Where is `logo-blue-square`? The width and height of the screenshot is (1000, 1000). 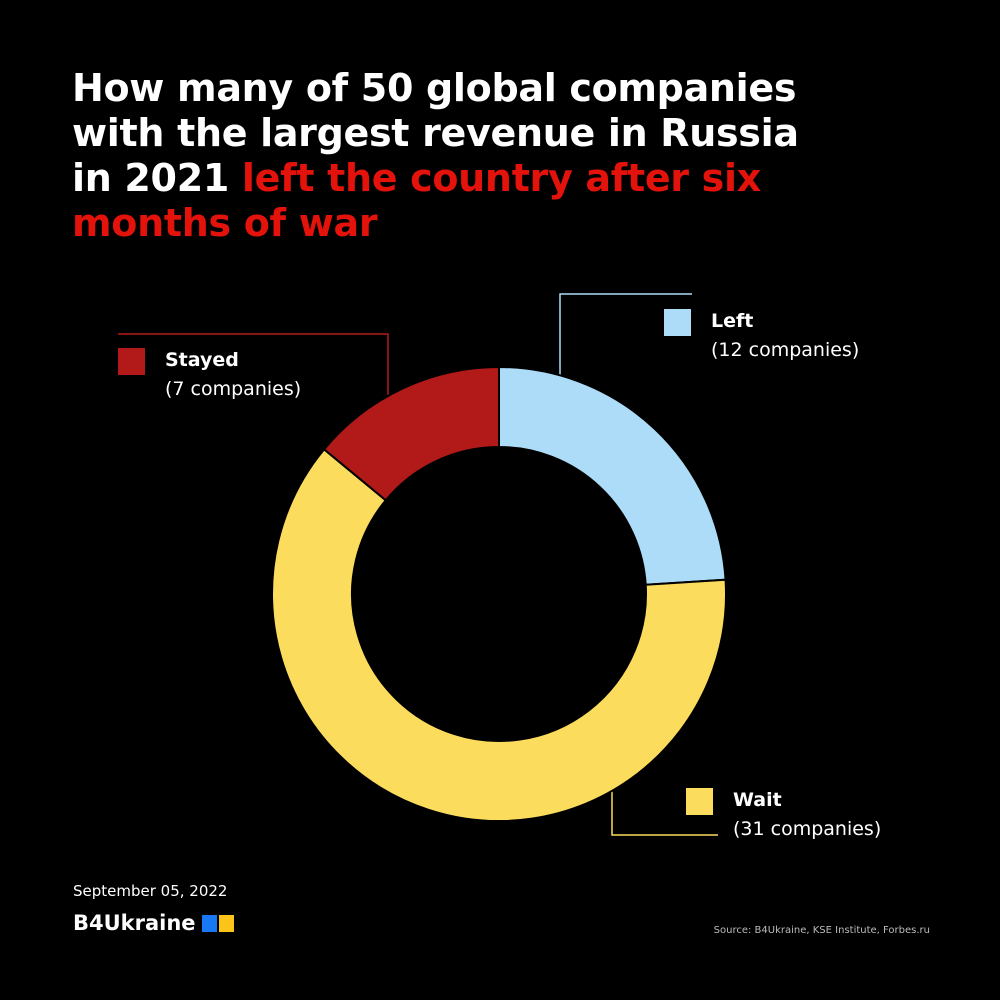
logo-blue-square is located at coordinates (209, 923).